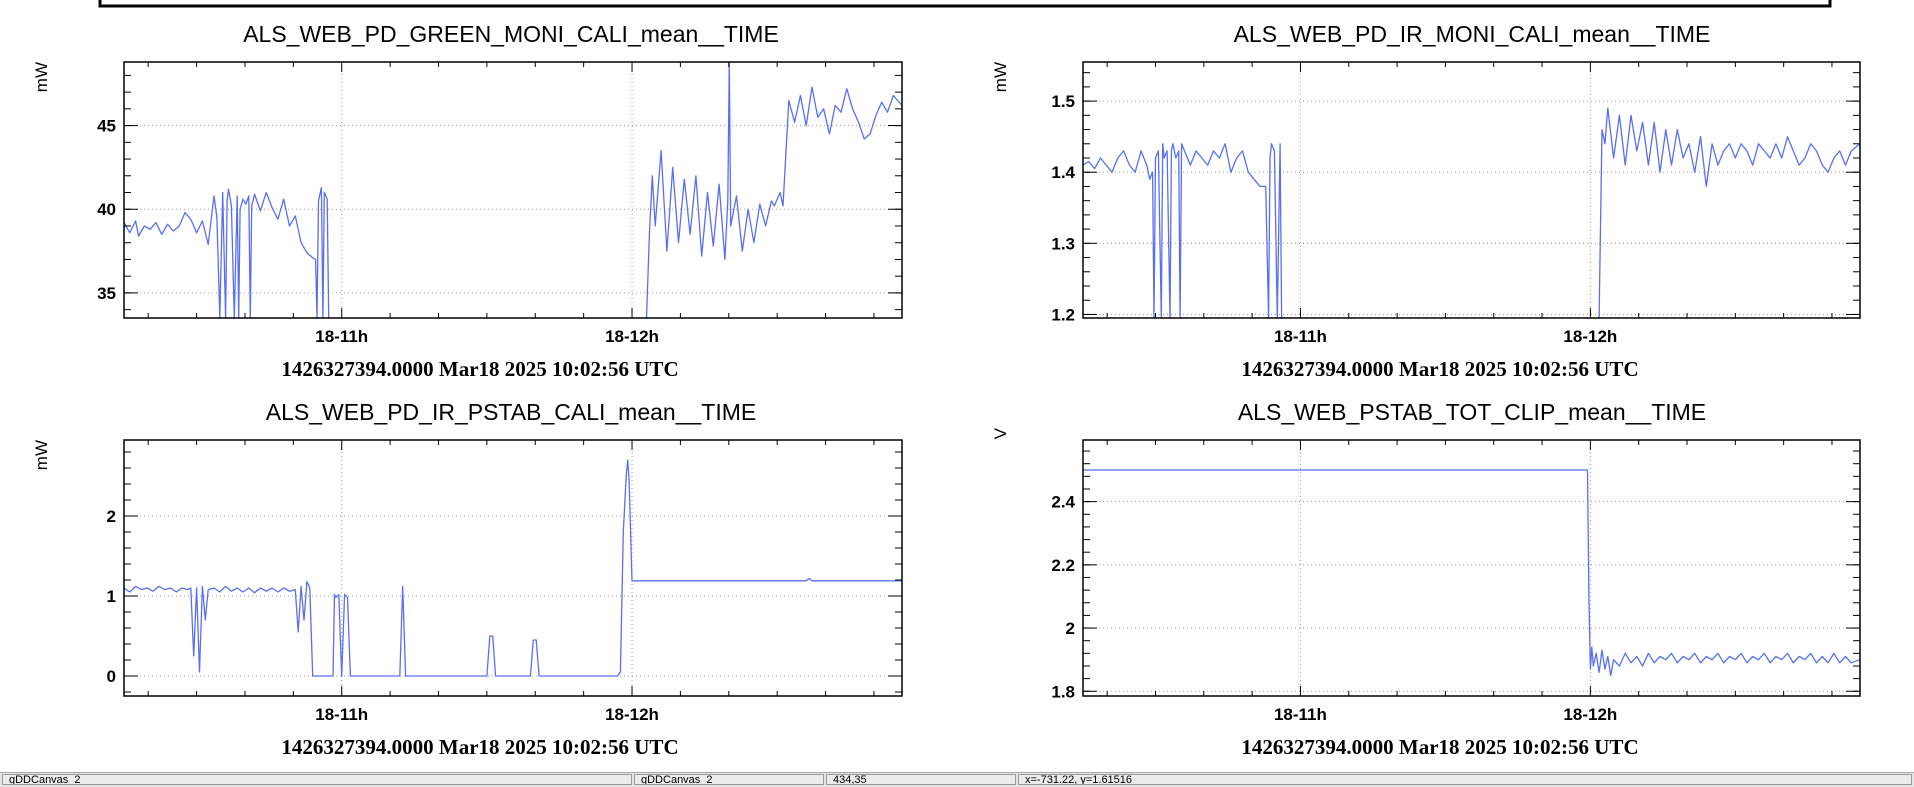  I want to click on y-tick-label: 1, so click(111, 596).